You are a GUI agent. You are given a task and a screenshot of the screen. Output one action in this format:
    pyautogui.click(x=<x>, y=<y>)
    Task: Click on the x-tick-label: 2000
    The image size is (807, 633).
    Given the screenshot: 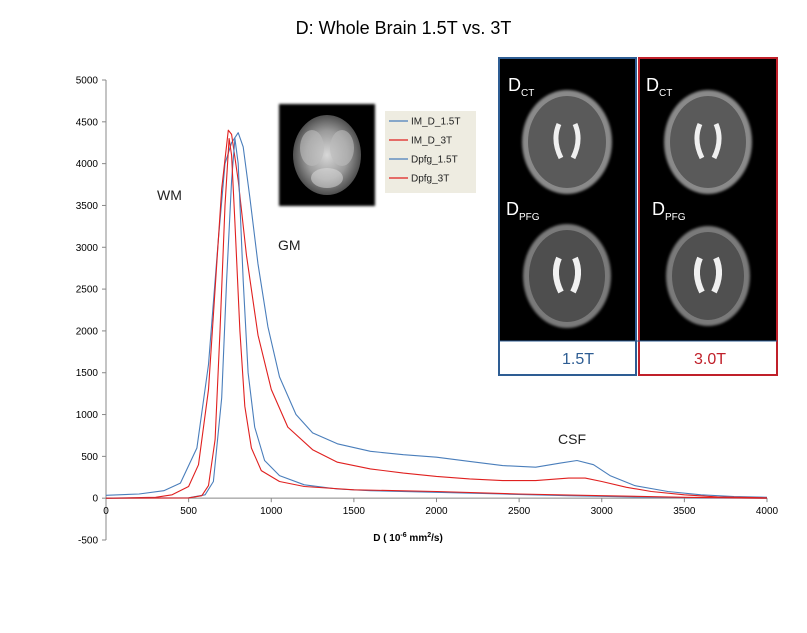 What is the action you would take?
    pyautogui.click(x=436, y=511)
    